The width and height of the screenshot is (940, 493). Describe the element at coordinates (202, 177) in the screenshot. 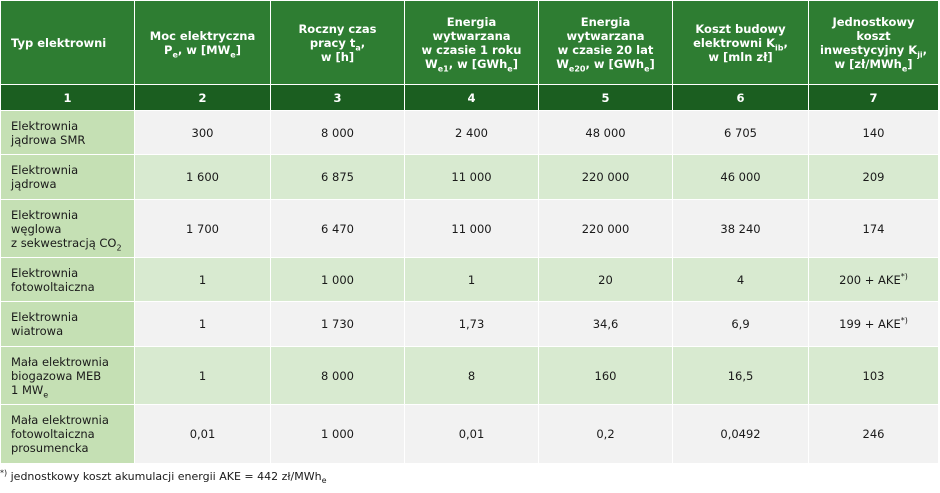

I see `table-cell: 1 600` at that location.